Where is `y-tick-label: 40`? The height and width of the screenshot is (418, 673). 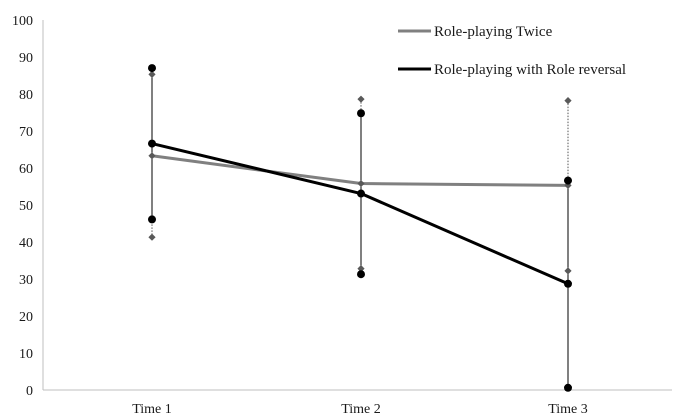 y-tick-label: 40 is located at coordinates (26, 243).